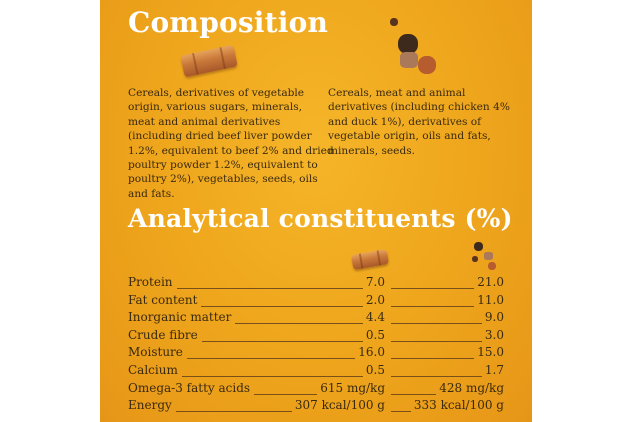 The image size is (633, 422). What do you see at coordinates (318, 283) in the screenshot?
I see `constituent-row: Protein 7.0 21.0` at bounding box center [318, 283].